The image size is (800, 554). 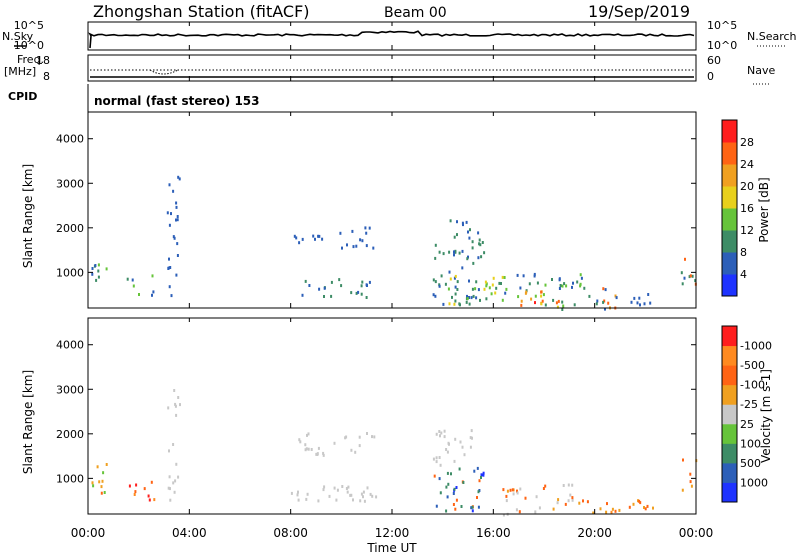 What do you see at coordinates (764, 209) in the screenshot?
I see `power-colorbar-label: Power [dB]` at bounding box center [764, 209].